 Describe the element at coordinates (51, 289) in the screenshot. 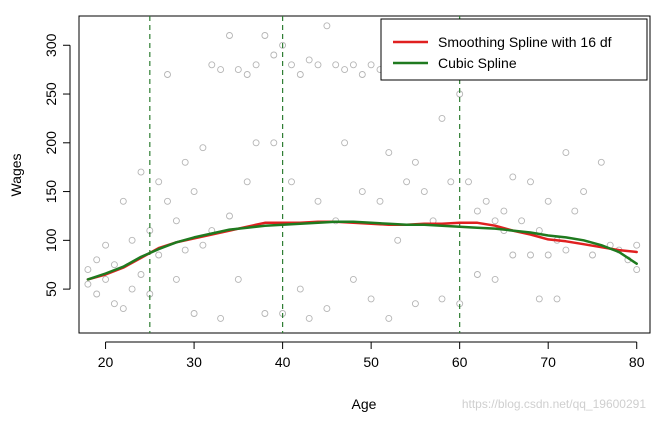

I see `y-tick-label: 50` at that location.